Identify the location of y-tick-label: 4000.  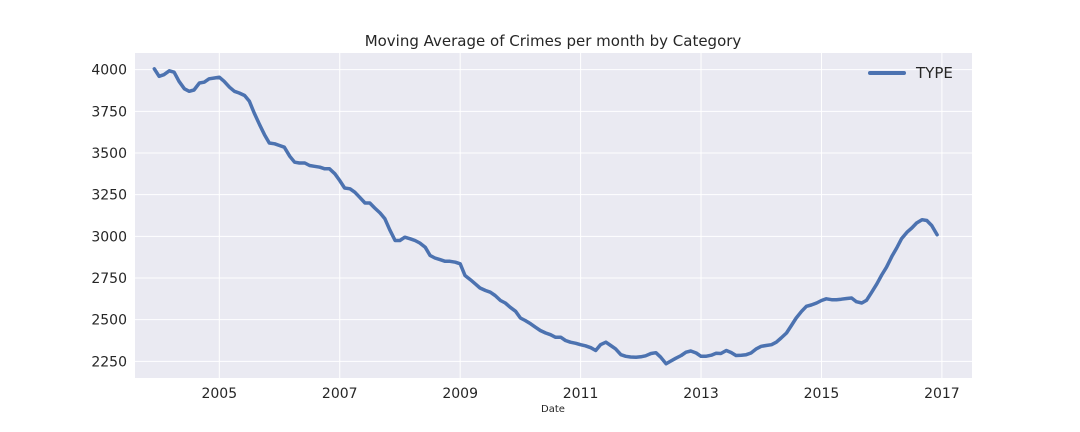
(109, 71).